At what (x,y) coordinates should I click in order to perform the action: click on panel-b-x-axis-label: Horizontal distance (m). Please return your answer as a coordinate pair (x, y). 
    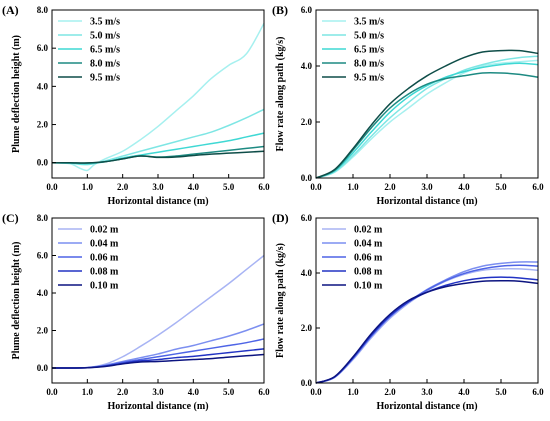
    Looking at the image, I should click on (426, 201).